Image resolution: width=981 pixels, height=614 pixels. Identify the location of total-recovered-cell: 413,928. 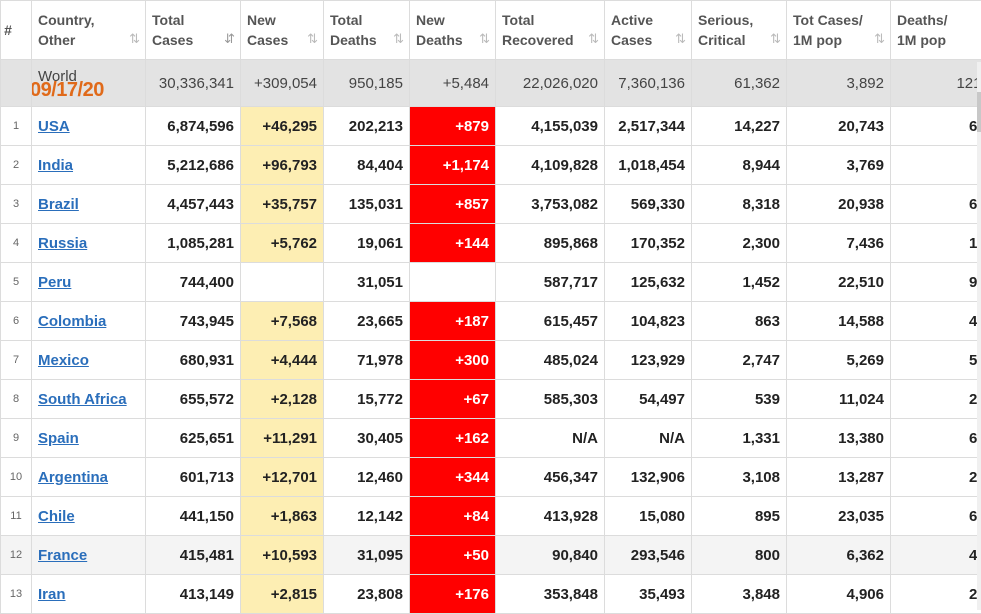
(550, 516).